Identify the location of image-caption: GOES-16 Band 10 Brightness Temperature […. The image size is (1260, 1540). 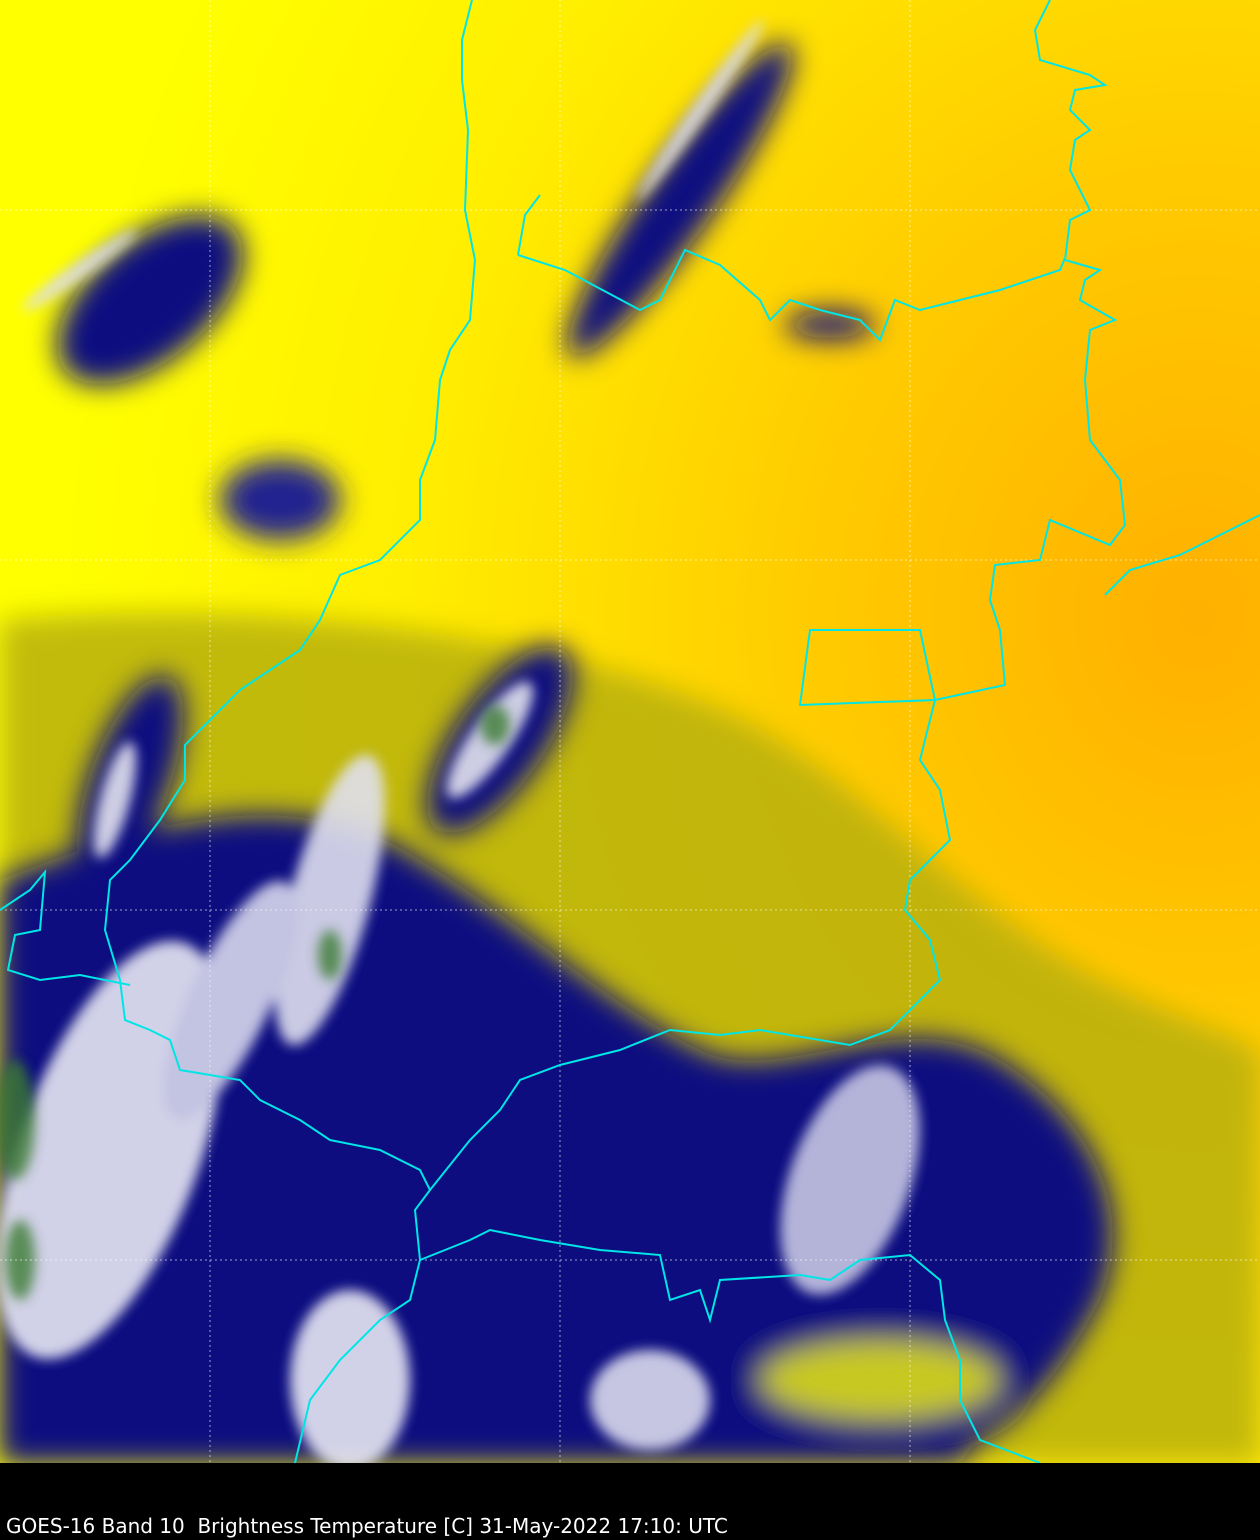
(367, 1526).